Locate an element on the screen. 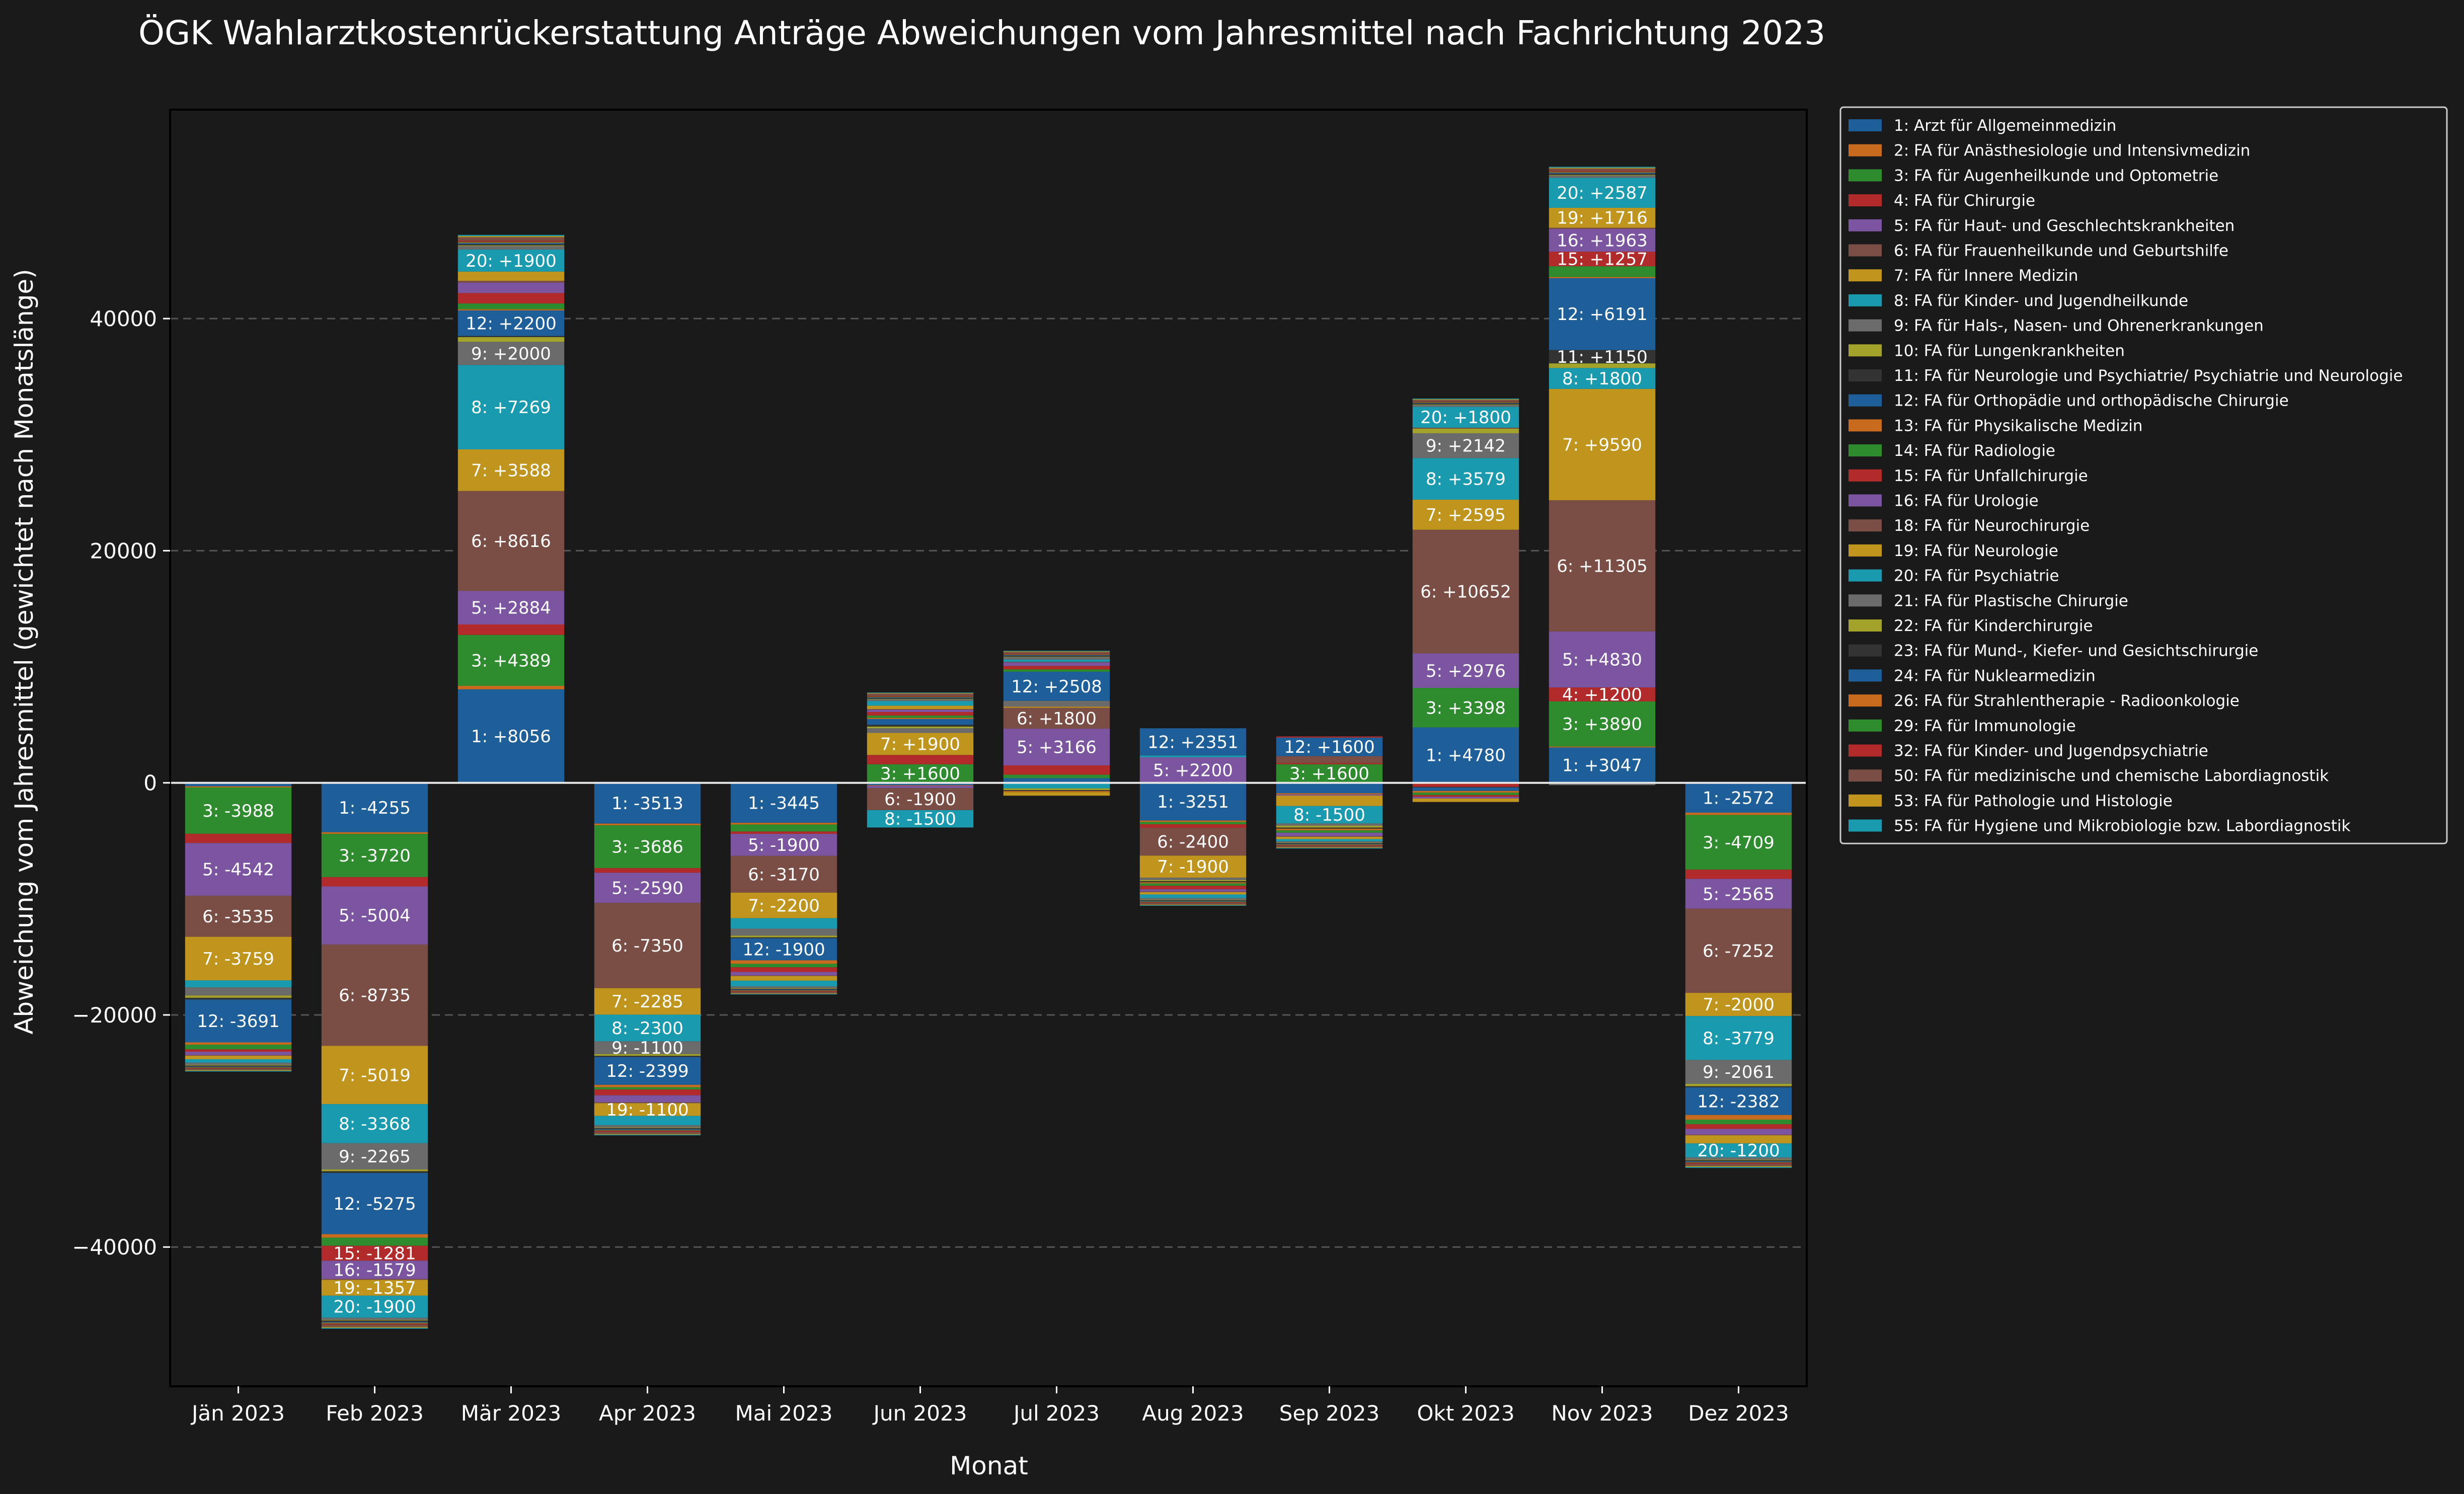  x-tick-label: Jun 2023 is located at coordinates (919, 1413).